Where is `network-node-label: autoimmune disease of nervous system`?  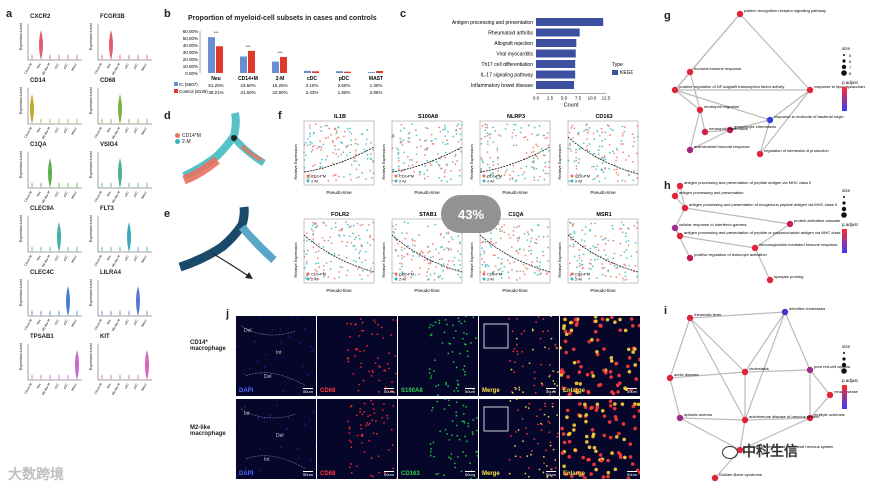
network-node-label: autoimmune disease of nervous system is located at coordinates (784, 416).